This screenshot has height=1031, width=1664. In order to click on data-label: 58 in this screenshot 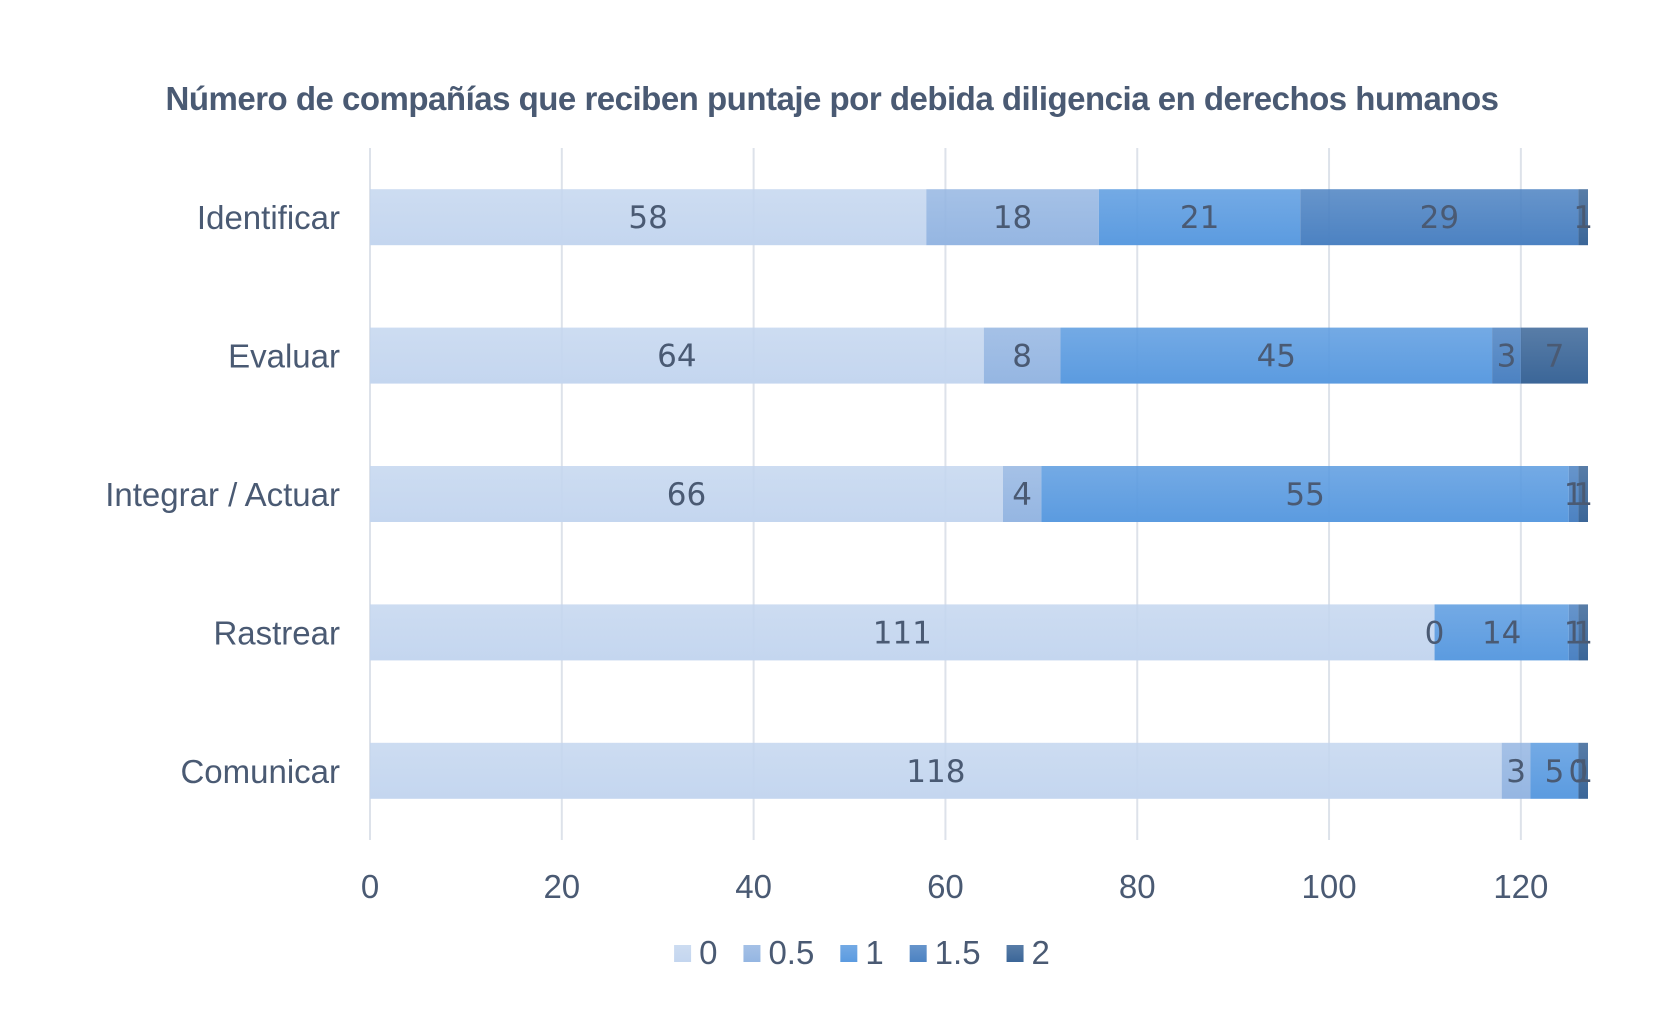, I will do `click(647, 218)`.